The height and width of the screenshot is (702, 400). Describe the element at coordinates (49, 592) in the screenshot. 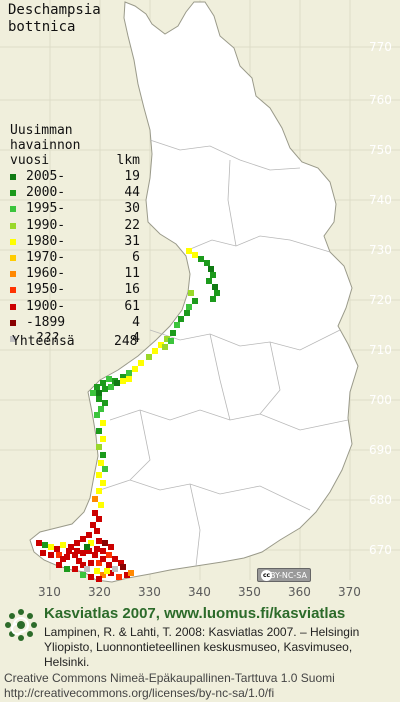

I see `lon-label-310: 310` at that location.